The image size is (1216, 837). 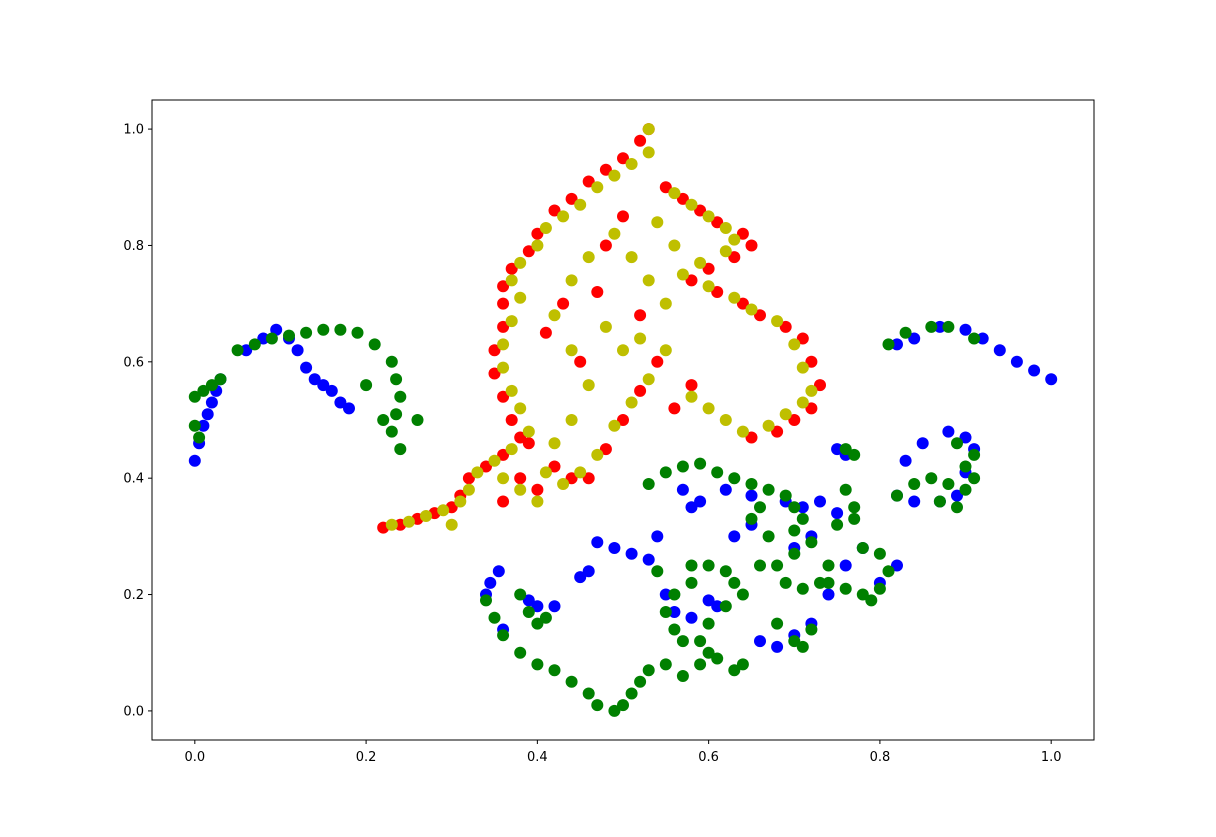 What do you see at coordinates (133, 246) in the screenshot?
I see `y-tick-label-4: 0.8` at bounding box center [133, 246].